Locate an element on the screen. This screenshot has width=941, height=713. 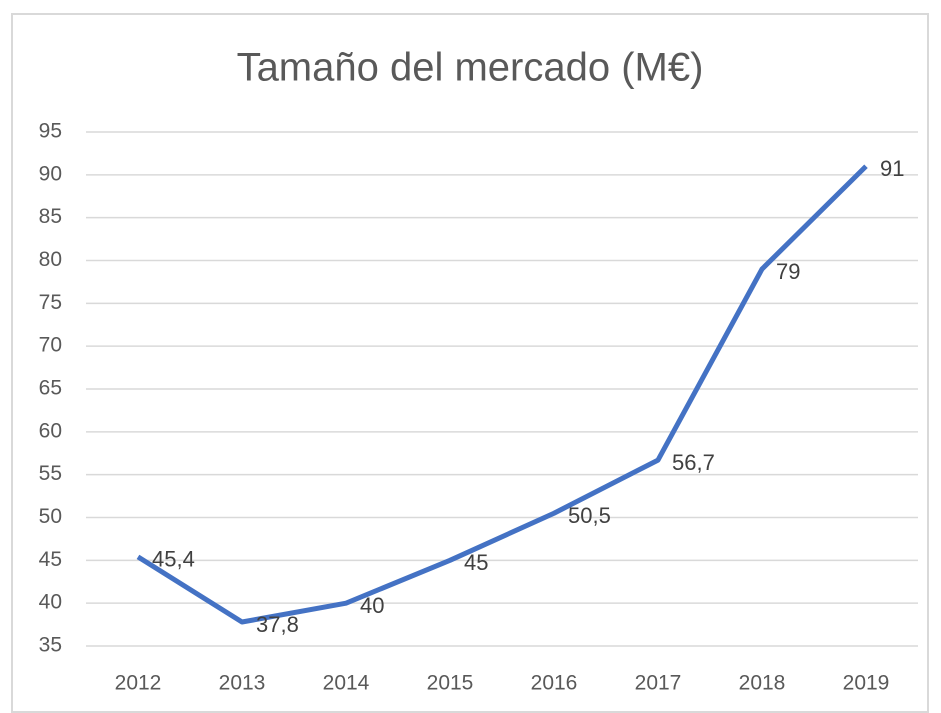
data-label: 56,7 is located at coordinates (693, 462).